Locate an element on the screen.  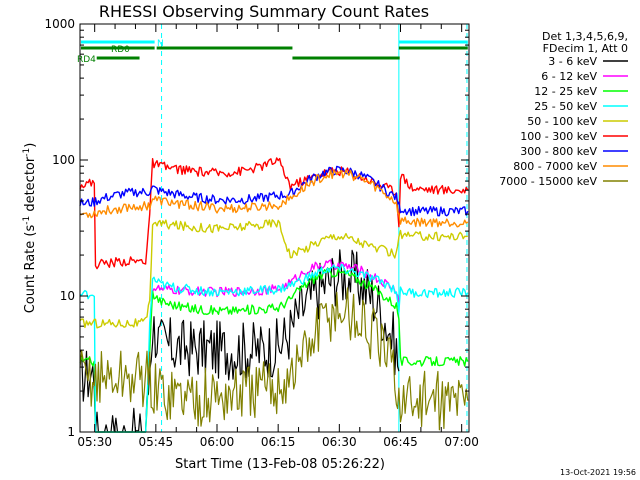
legend-entry: 300 - 800 keV is located at coordinates (574, 151).